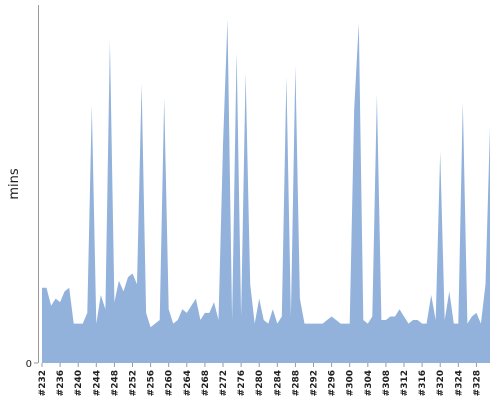  What do you see at coordinates (278, 383) in the screenshot?
I see `x-tick-label: #284` at bounding box center [278, 383].